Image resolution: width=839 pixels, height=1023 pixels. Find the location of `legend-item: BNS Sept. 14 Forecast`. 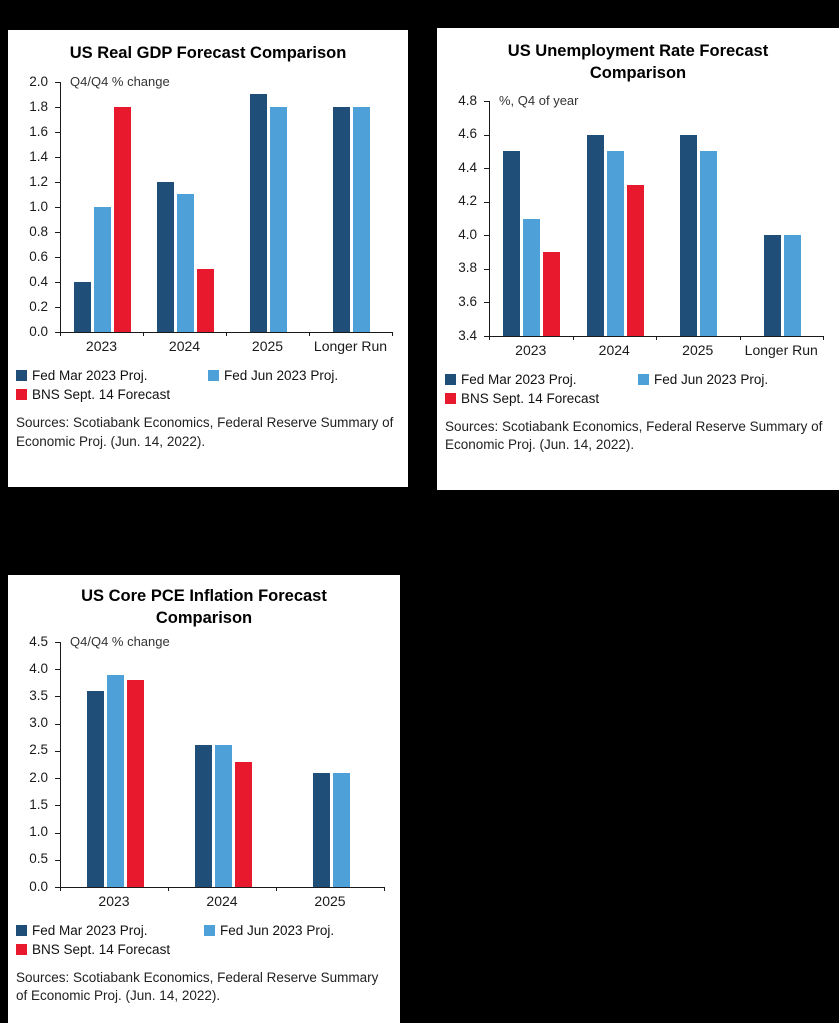

legend-item: BNS Sept. 14 Forecast is located at coordinates (541, 398).